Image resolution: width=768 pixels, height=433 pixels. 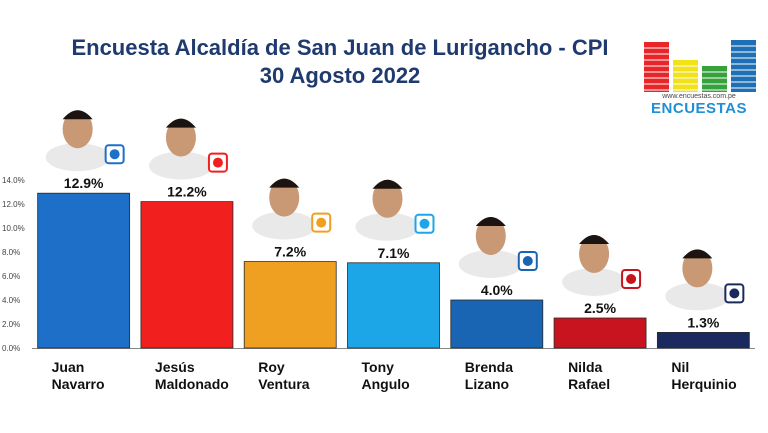 What do you see at coordinates (424, 223) in the screenshot?
I see `party-r-icon` at bounding box center [424, 223].